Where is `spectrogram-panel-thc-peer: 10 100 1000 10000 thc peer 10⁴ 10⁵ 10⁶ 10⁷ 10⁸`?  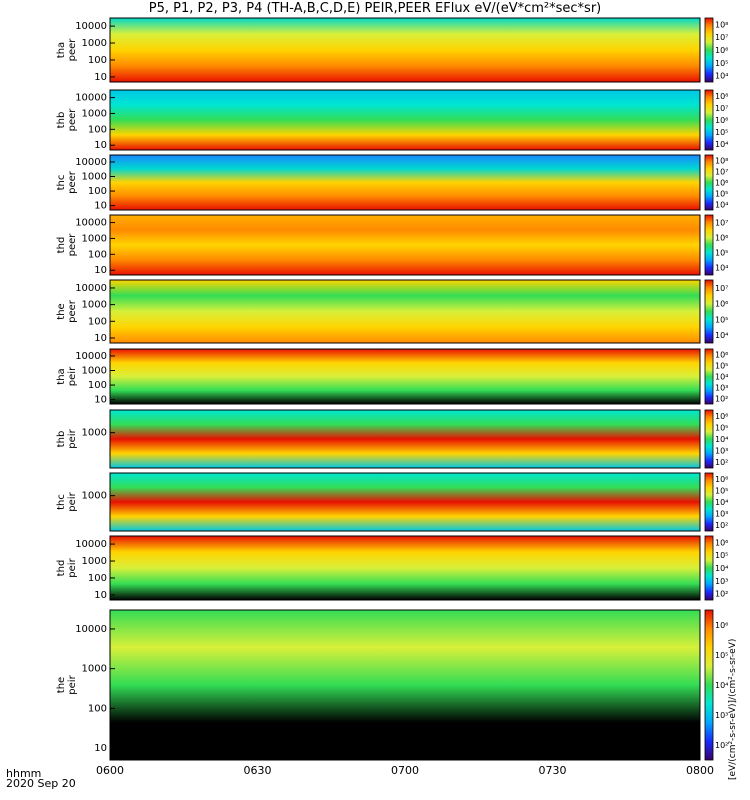 spectrogram-panel-thc-peer: 10 100 1000 10000 thc peer 10⁴ 10⁵ 10⁶ 10⁷ 10⁸ is located at coordinates (392, 183).